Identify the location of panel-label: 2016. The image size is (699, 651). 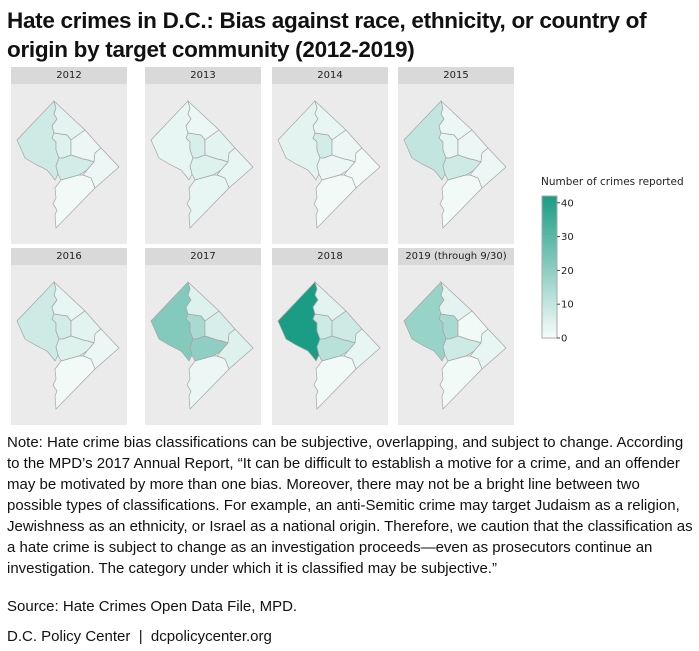
(69, 256).